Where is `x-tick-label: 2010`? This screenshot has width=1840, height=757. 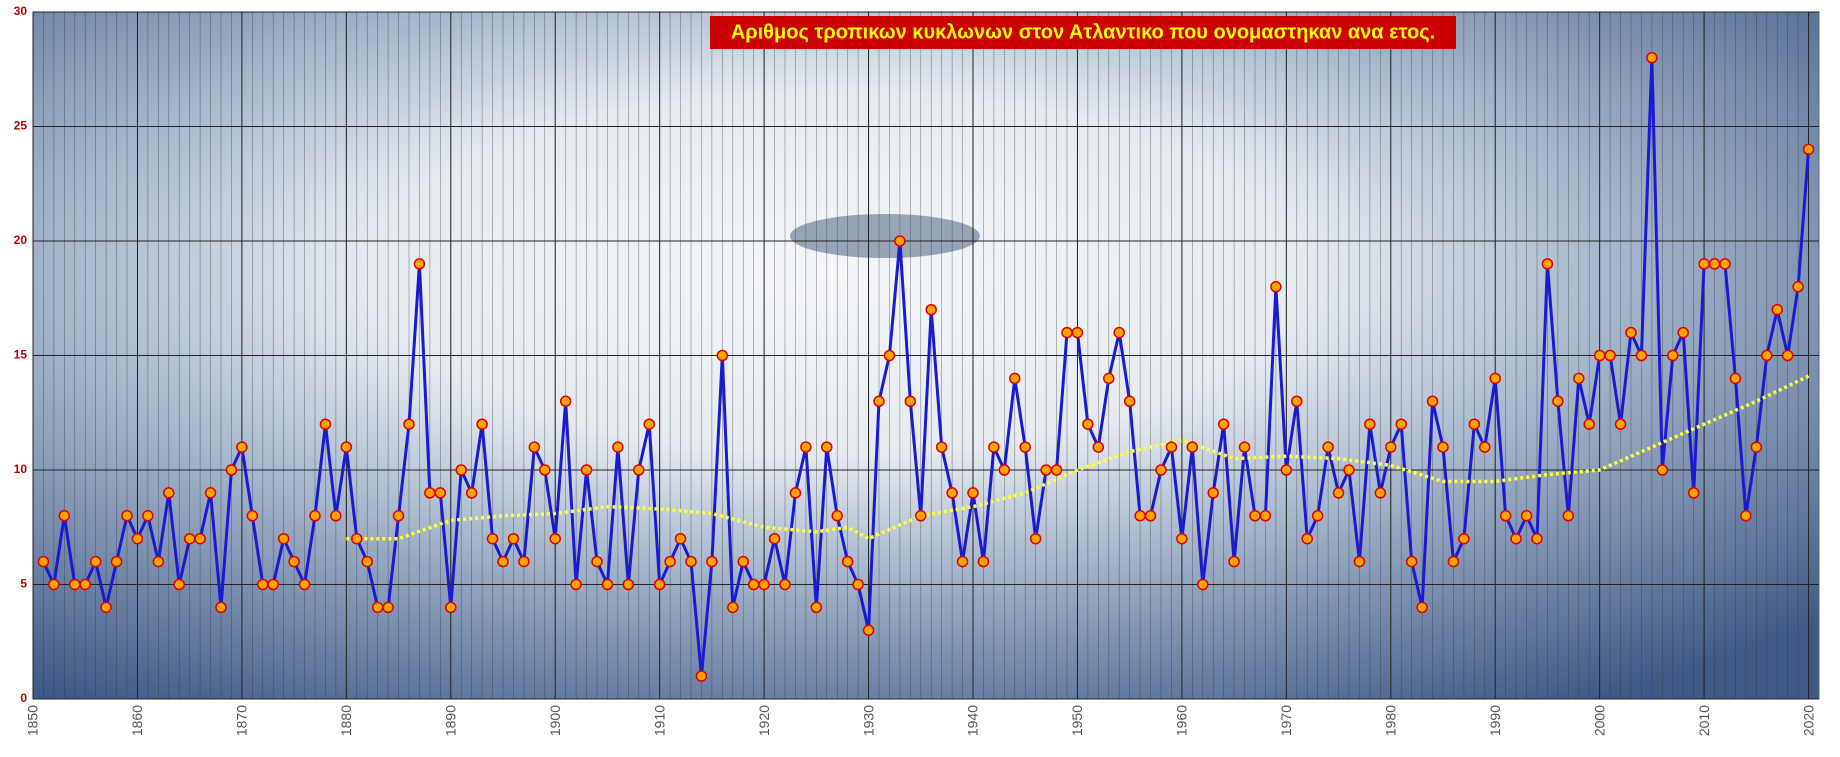
x-tick-label: 2010 is located at coordinates (1704, 720).